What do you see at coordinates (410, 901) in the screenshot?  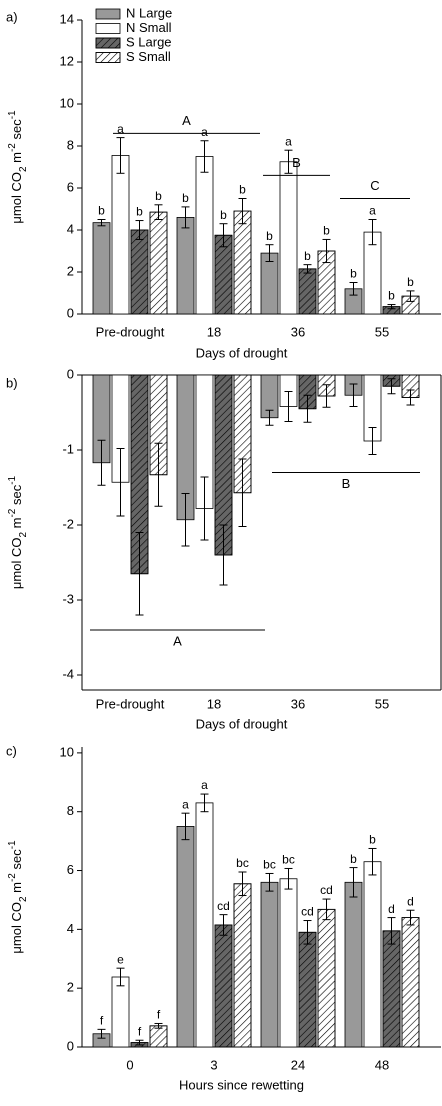 I see `significance-label: d` at bounding box center [410, 901].